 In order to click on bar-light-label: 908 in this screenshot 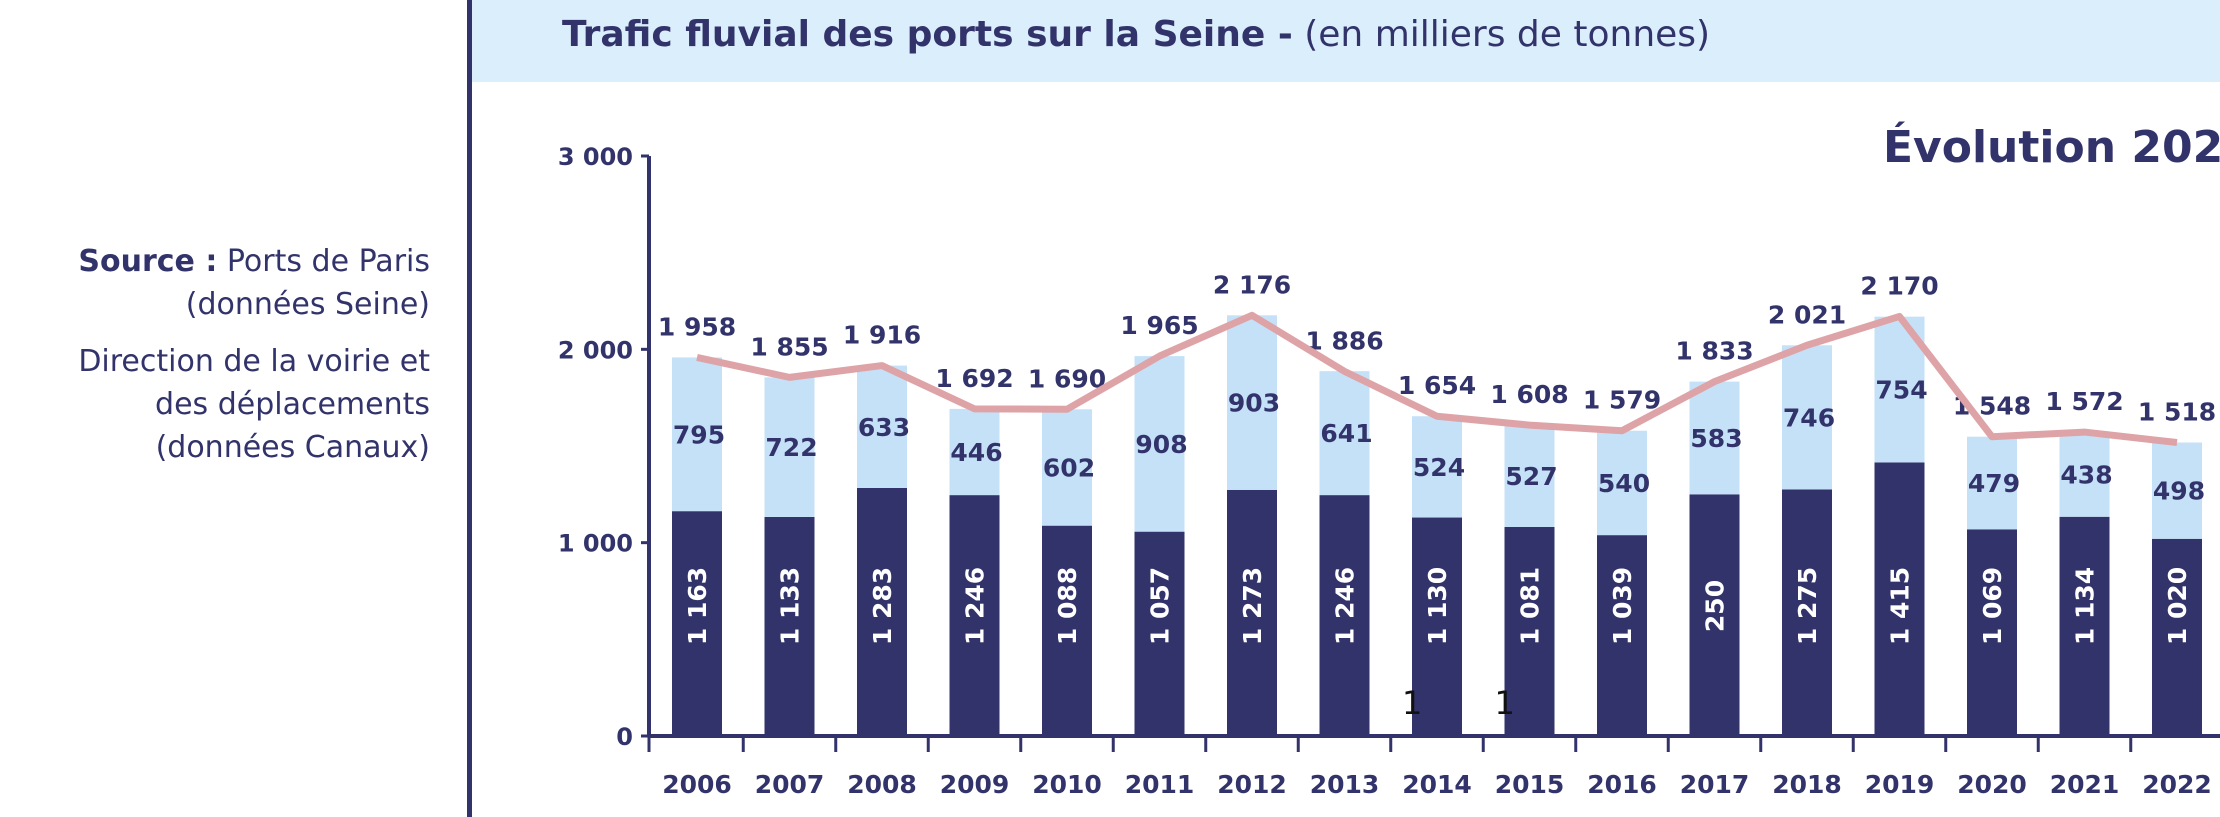, I will do `click(1161, 444)`.